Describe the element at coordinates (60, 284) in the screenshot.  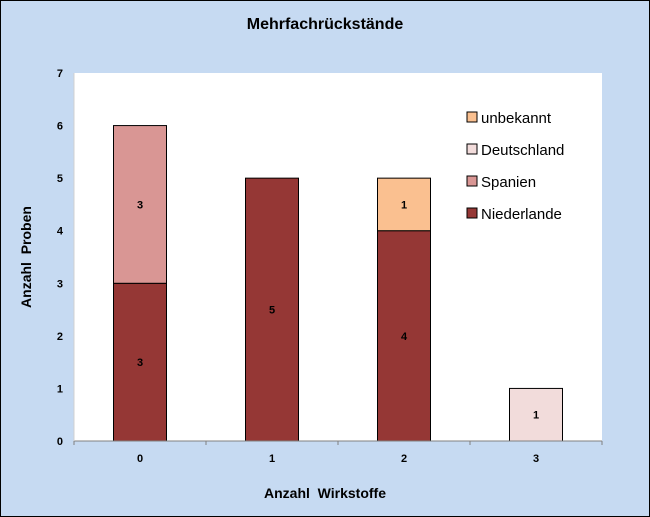
I see `y-tick-label: 3` at that location.